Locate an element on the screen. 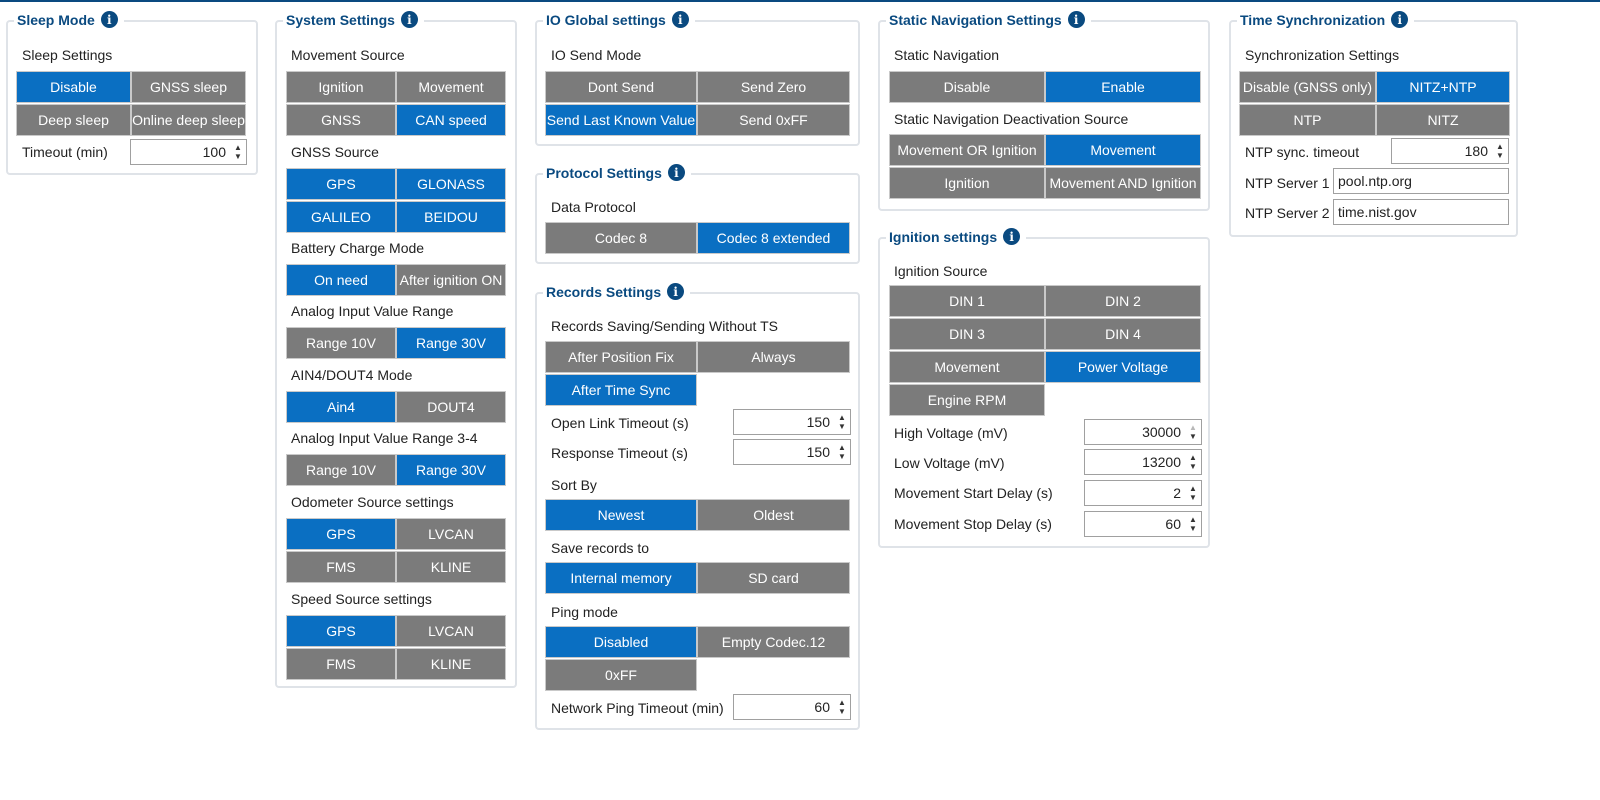 This screenshot has width=1600, height=800. ignition-din1-button: DIN 1 is located at coordinates (967, 301).